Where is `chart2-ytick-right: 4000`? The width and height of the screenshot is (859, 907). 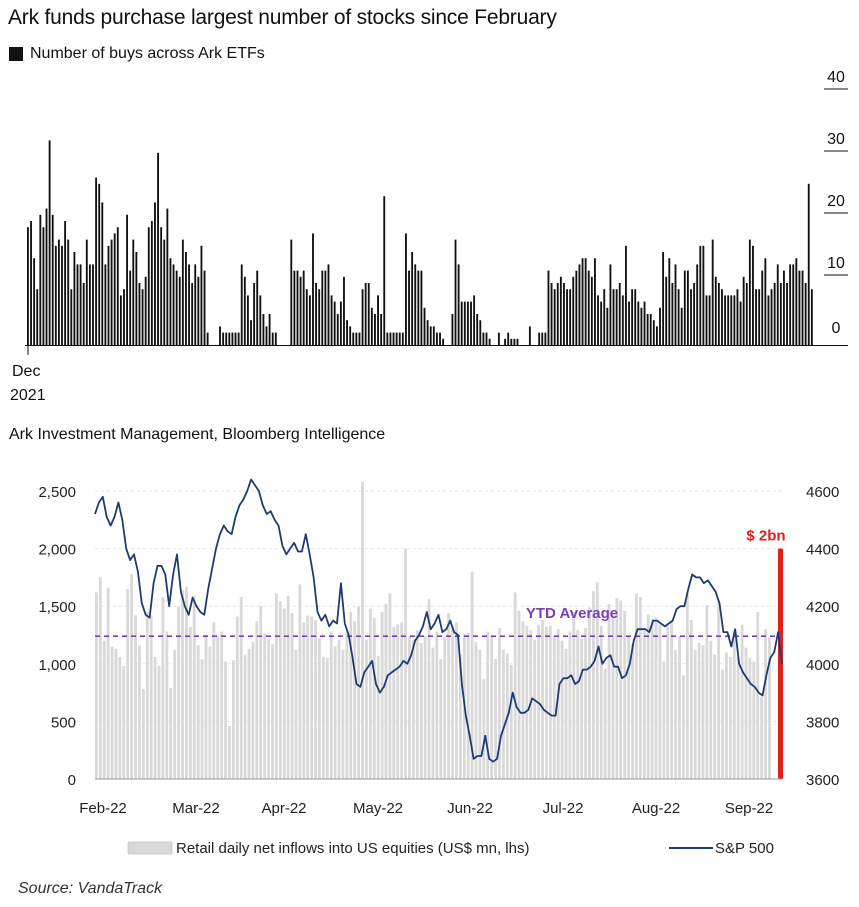 chart2-ytick-right: 4000 is located at coordinates (822, 665).